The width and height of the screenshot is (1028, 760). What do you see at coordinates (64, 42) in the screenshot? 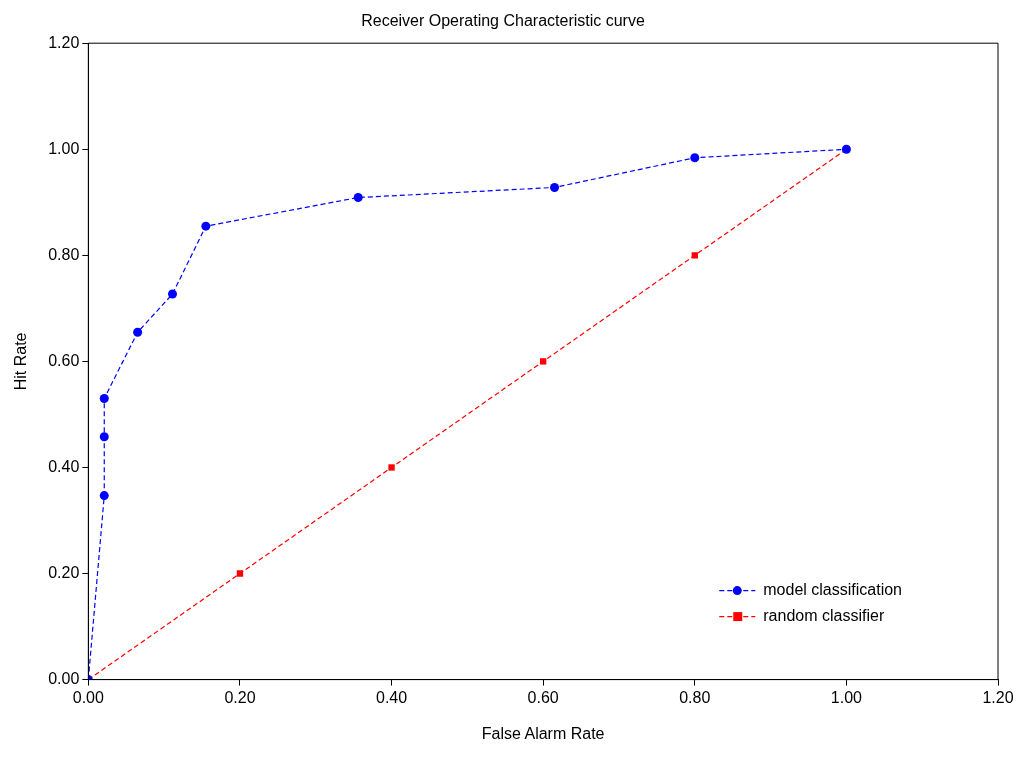
I see `y-tick-label: 1.20` at bounding box center [64, 42].